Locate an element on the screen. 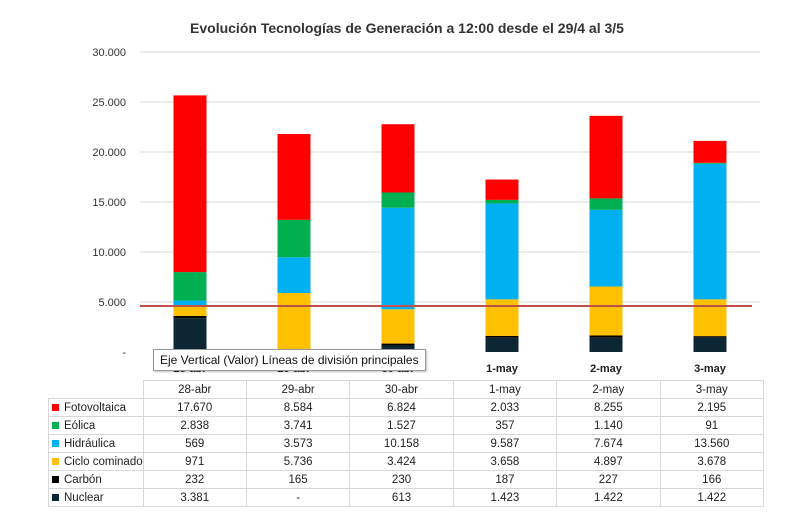 The height and width of the screenshot is (525, 808). table-header-row: 28-abr 29-abr 30-abr 1-may 2-may 3-may is located at coordinates (406, 389).